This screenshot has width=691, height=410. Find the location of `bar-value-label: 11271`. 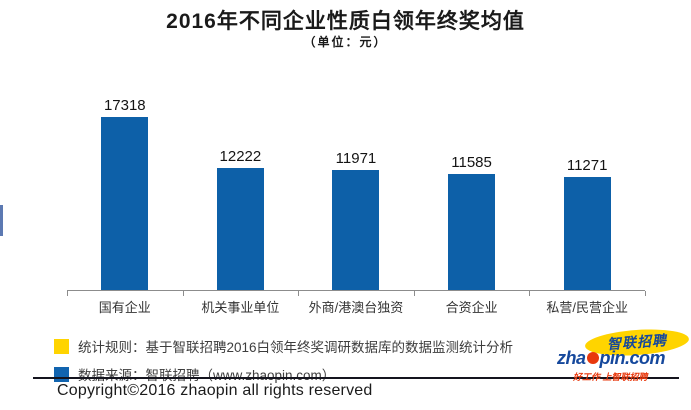

bar-value-label: 11271 is located at coordinates (587, 165).